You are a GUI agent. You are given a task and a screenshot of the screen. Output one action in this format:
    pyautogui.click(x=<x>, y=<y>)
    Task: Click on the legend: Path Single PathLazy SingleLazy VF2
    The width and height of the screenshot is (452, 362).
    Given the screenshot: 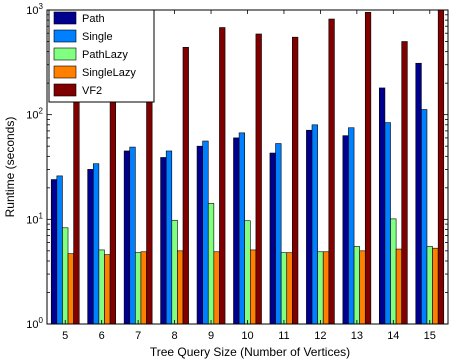 What is the action you would take?
    pyautogui.click(x=101, y=56)
    